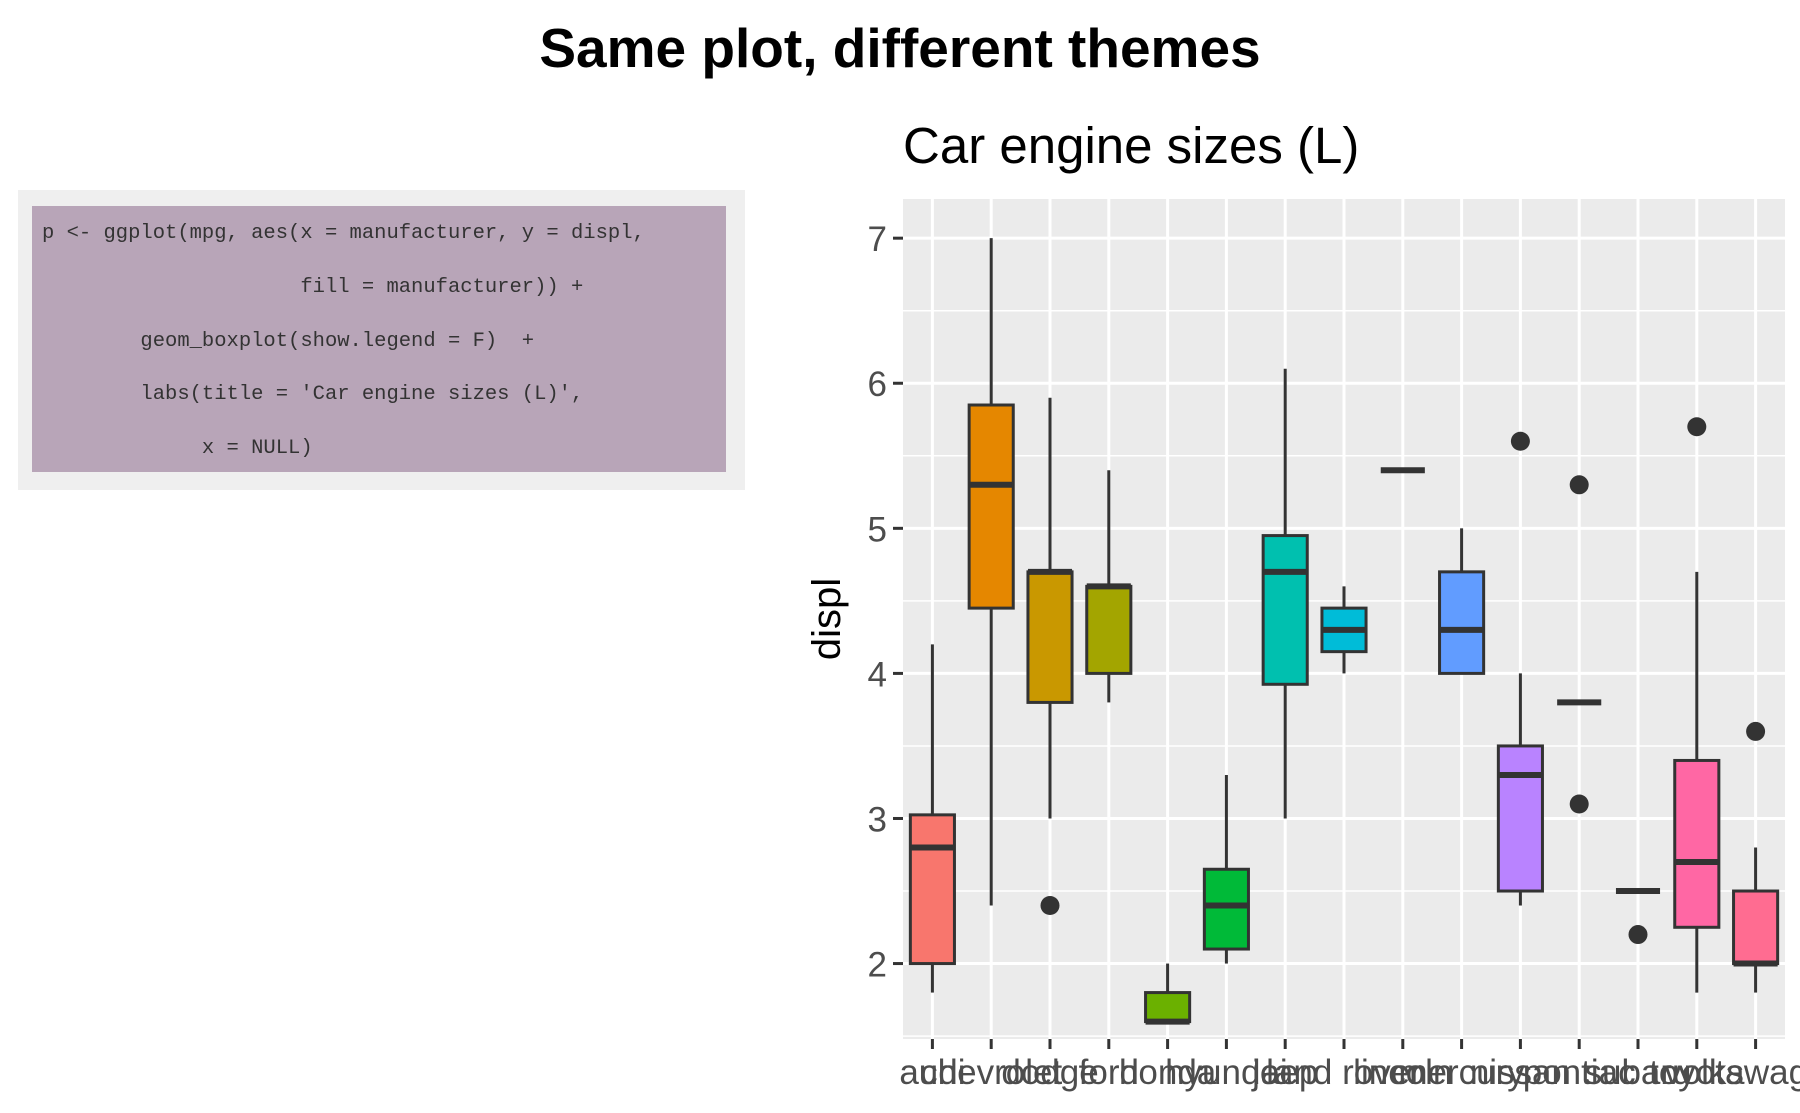  Describe the element at coordinates (877, 384) in the screenshot. I see `y-tick-label: 6` at that location.